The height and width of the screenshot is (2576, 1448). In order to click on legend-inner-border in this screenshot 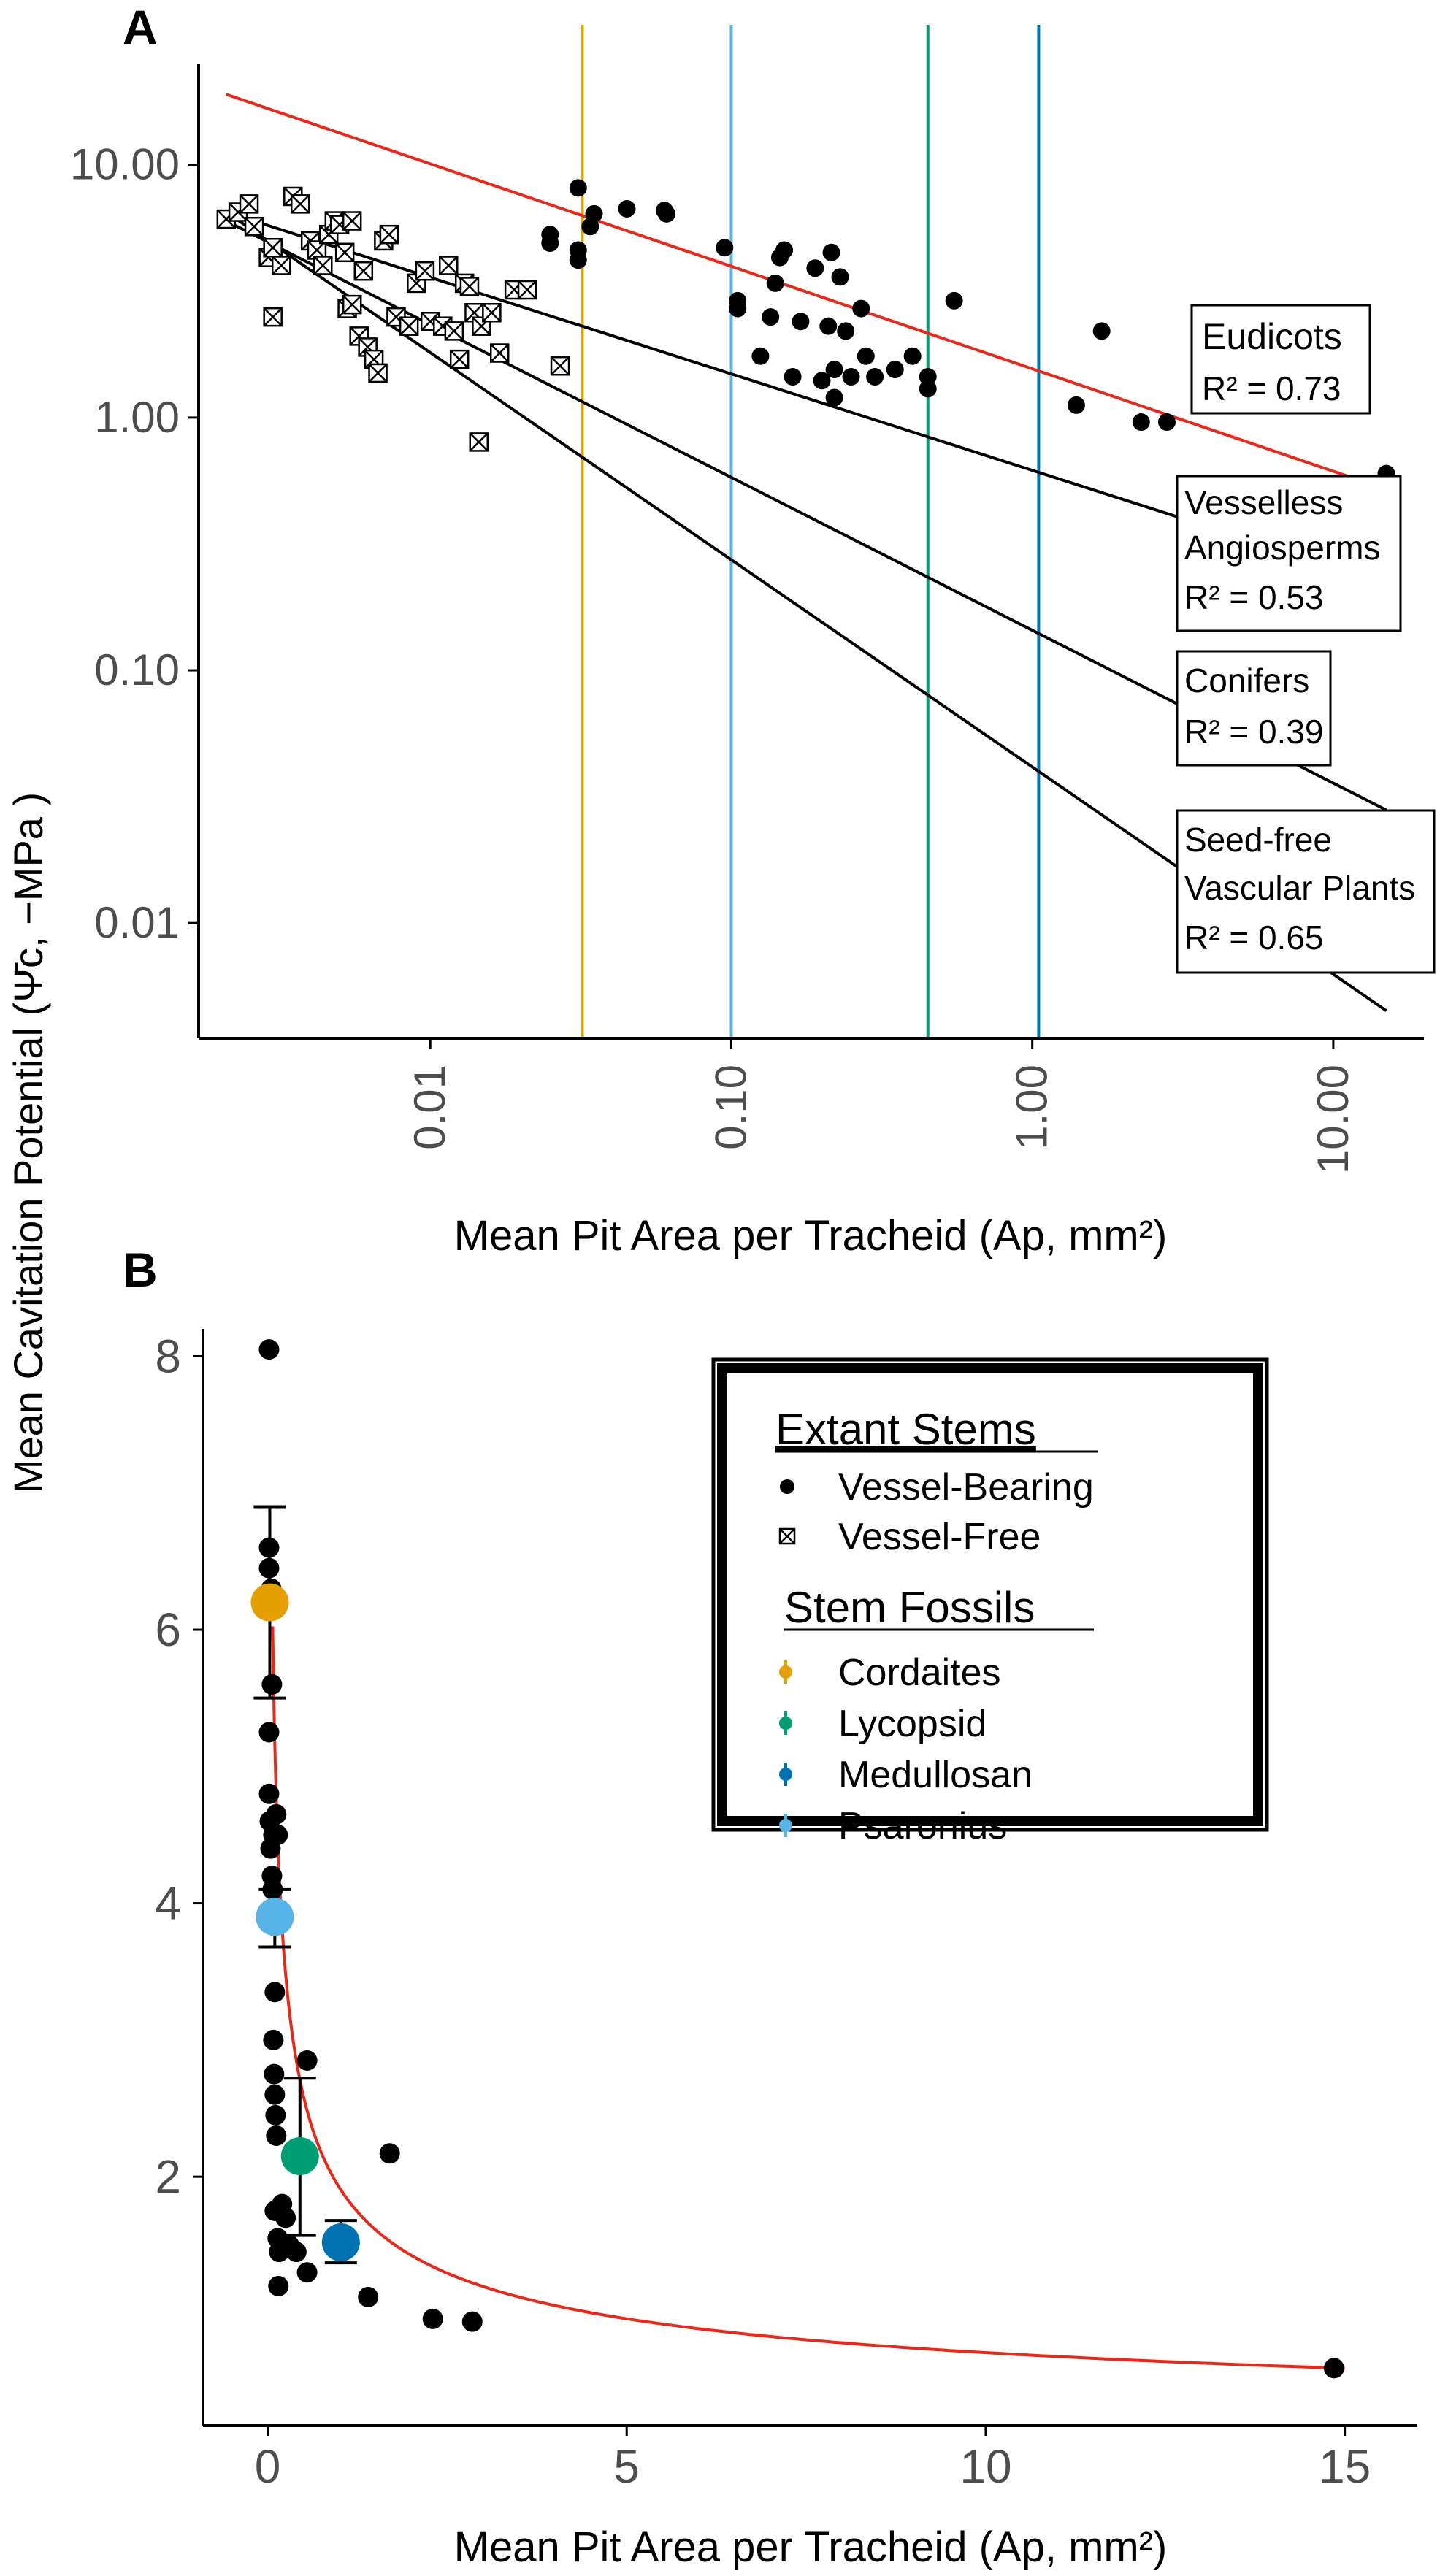, I will do `click(990, 1594)`.